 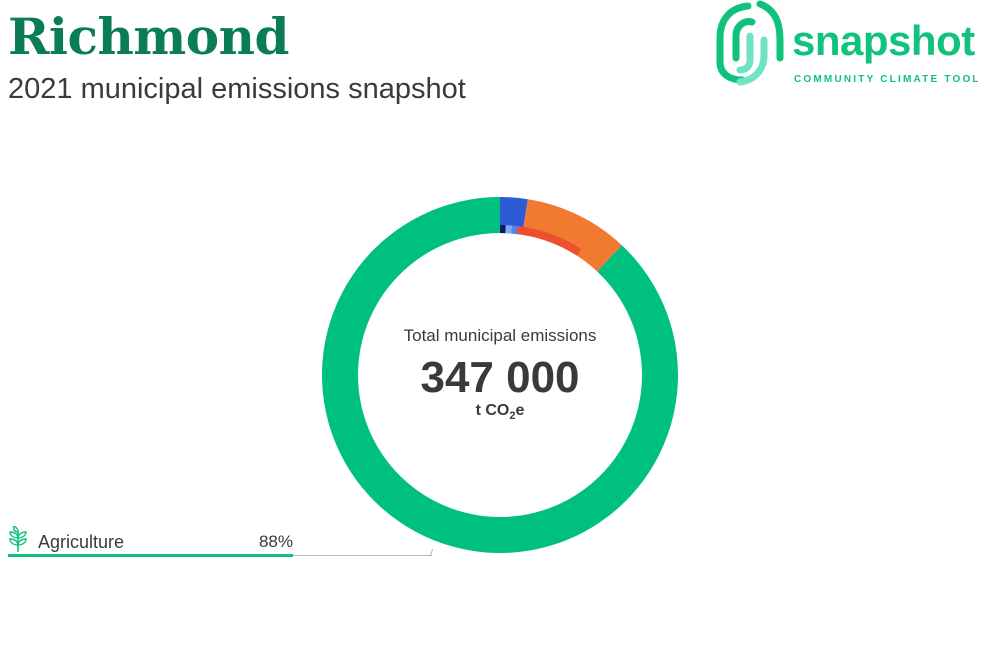 I want to click on unit-subscript: 2, so click(x=512, y=416).